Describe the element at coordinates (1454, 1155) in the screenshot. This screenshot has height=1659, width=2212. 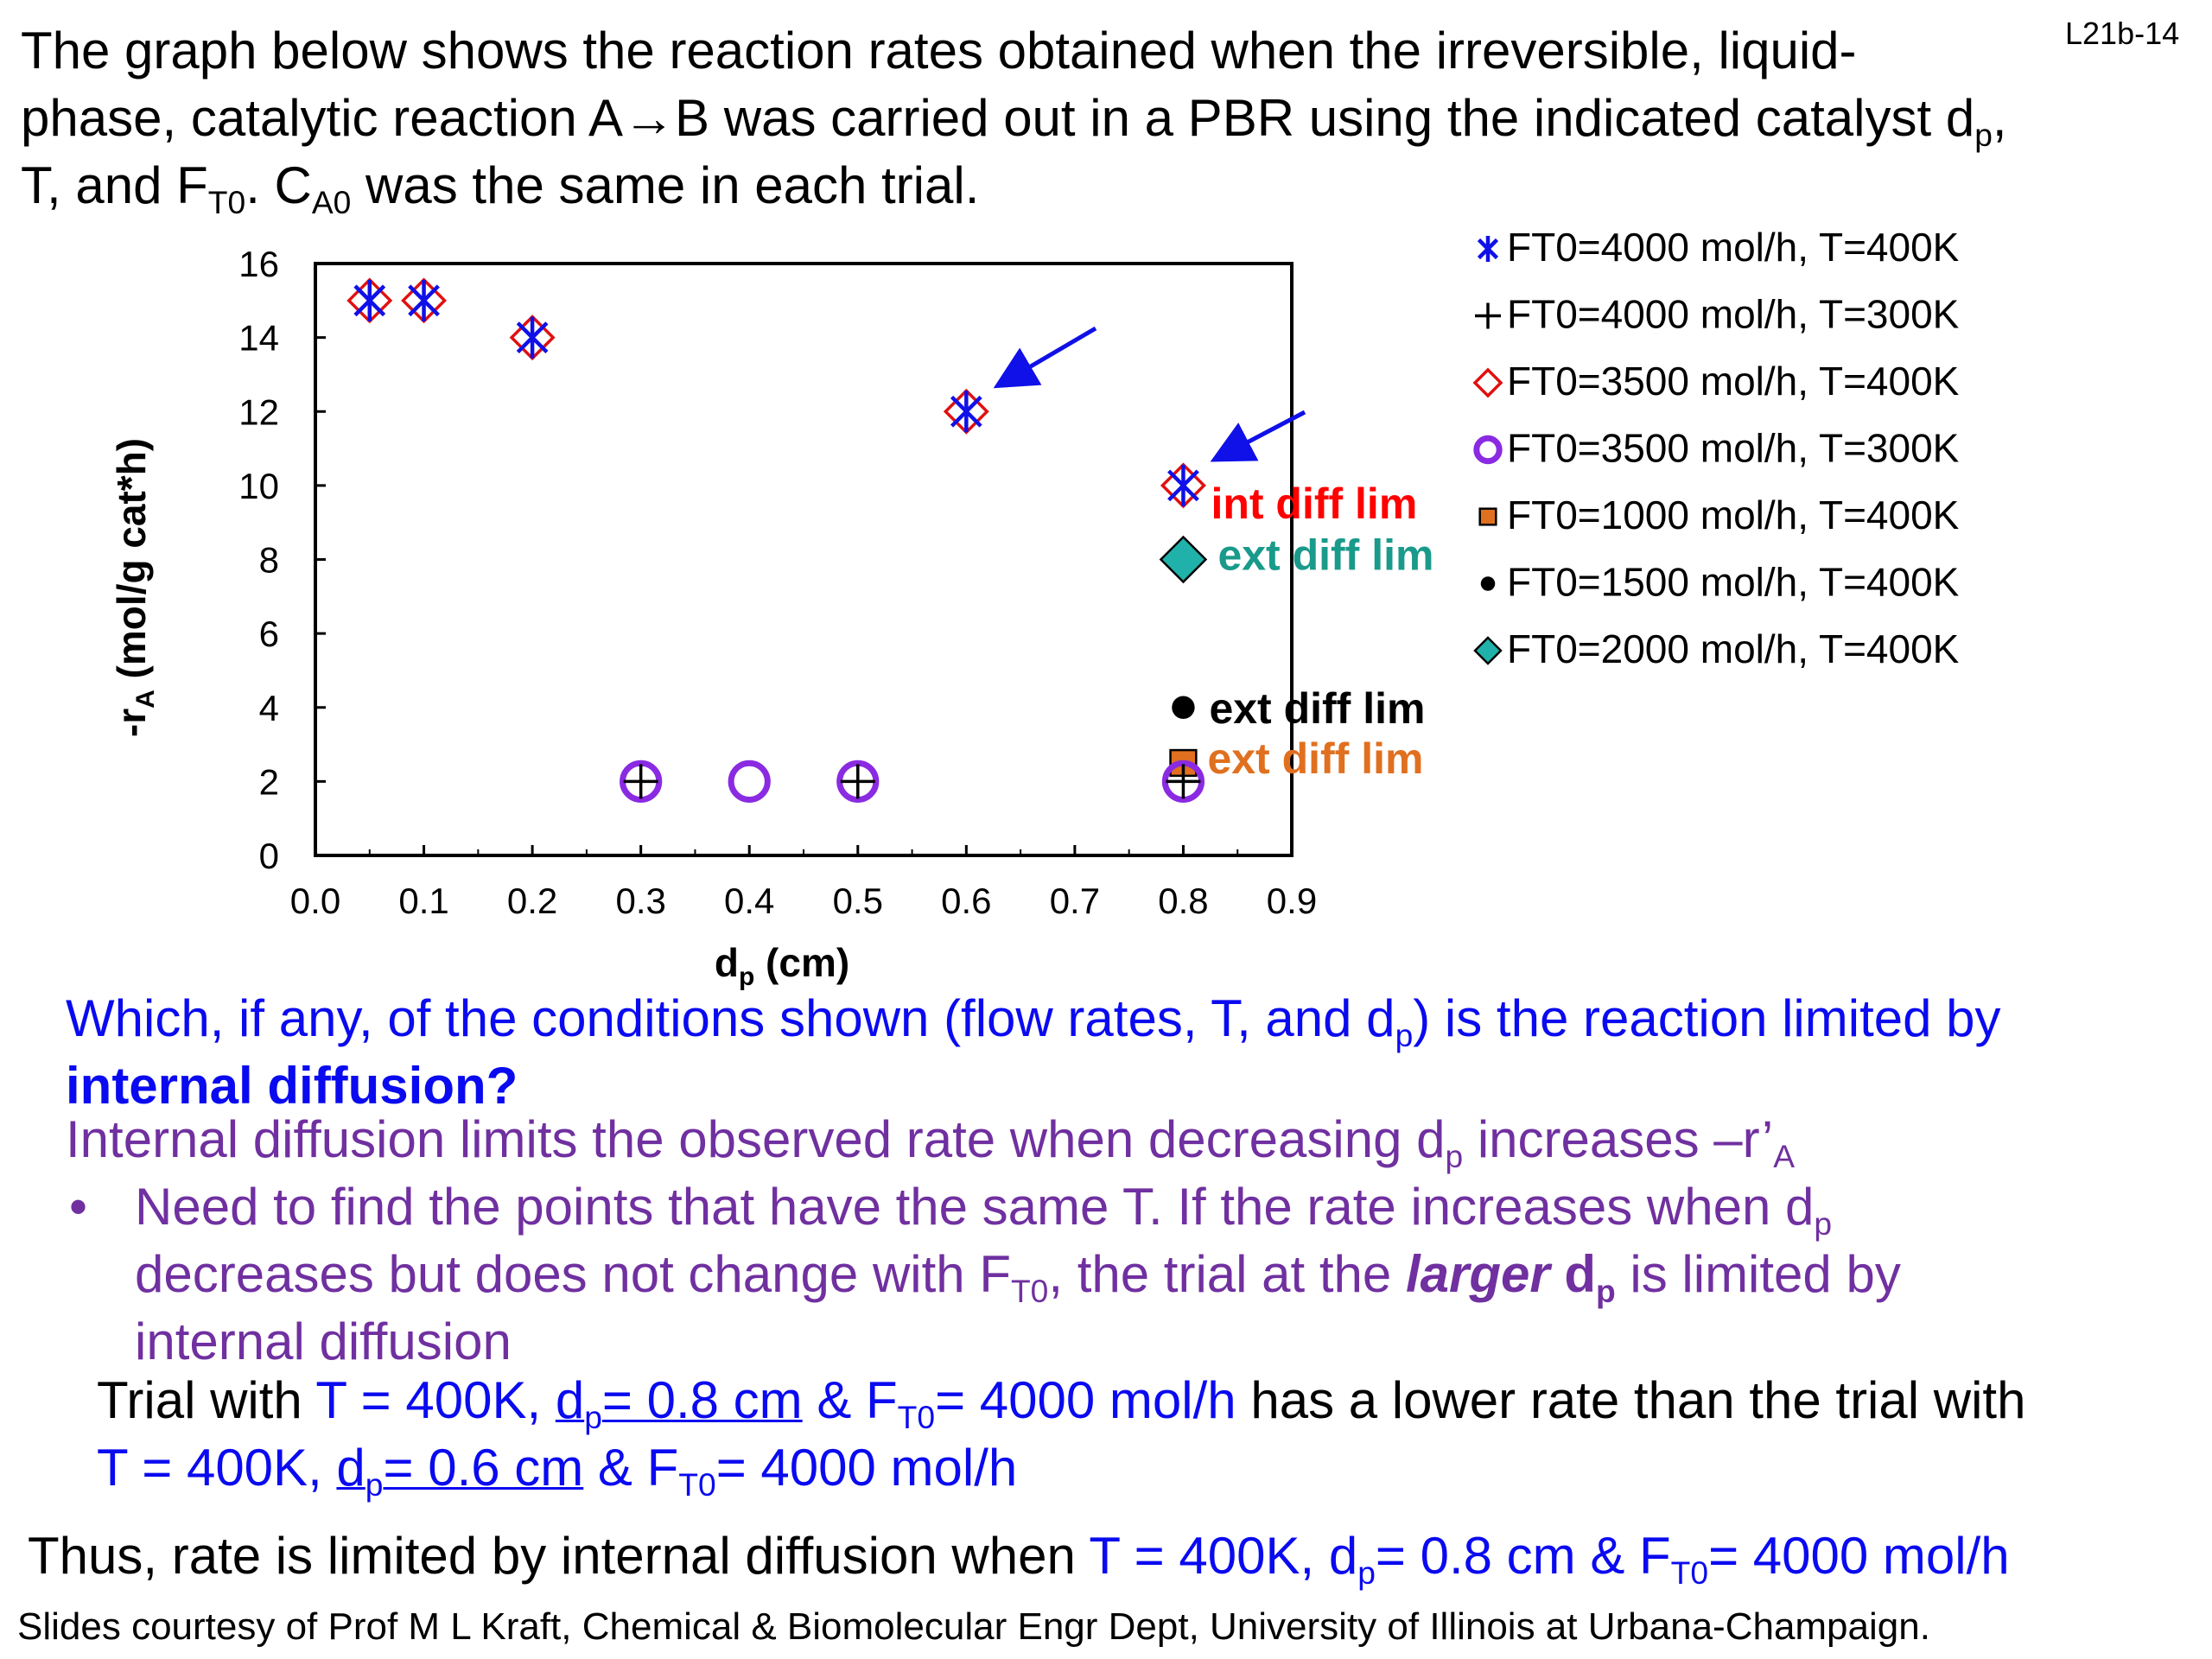
I see `answer-sub-p: p` at that location.